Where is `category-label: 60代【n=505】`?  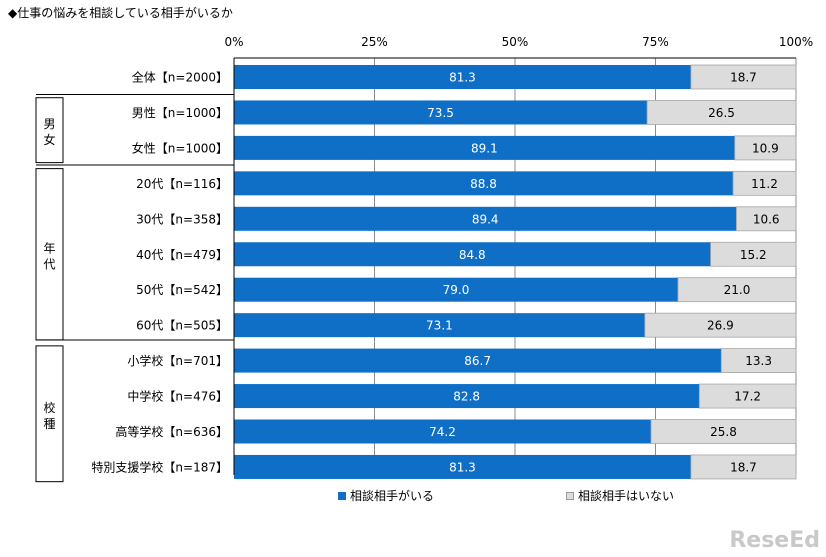 category-label: 60代【n=505】 is located at coordinates (182, 326).